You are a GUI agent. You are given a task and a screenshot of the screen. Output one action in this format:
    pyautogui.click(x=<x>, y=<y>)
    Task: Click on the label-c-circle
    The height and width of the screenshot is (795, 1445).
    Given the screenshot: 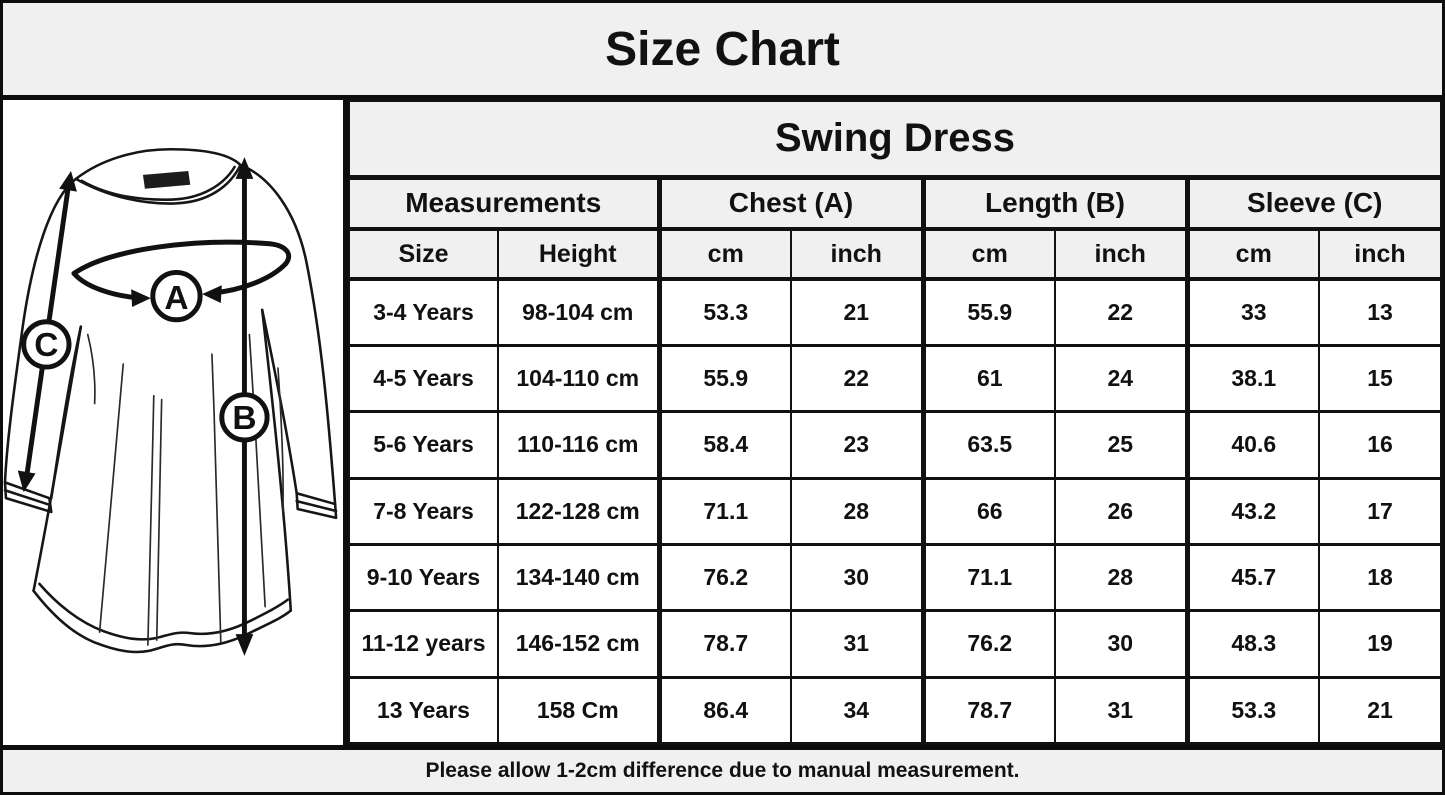 What is the action you would take?
    pyautogui.click(x=46, y=344)
    